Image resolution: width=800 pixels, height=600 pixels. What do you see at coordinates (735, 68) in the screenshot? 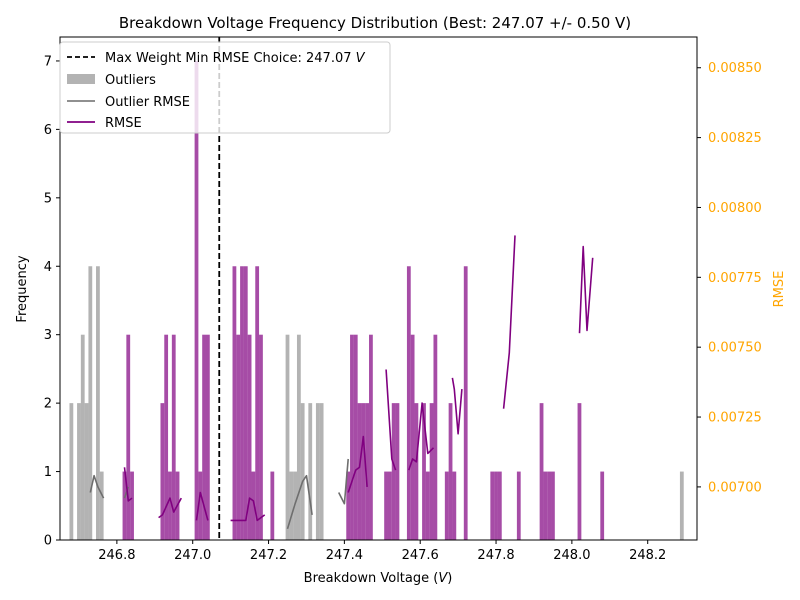
I see `y2-tick-label: 0.00850` at bounding box center [735, 68].